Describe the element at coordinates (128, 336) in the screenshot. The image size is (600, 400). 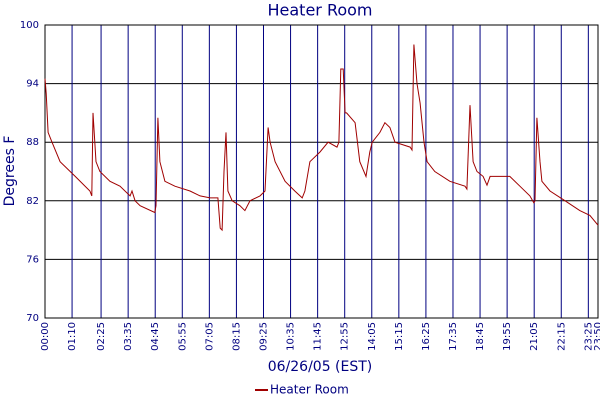
I see `x-tick-label: 03:35` at that location.